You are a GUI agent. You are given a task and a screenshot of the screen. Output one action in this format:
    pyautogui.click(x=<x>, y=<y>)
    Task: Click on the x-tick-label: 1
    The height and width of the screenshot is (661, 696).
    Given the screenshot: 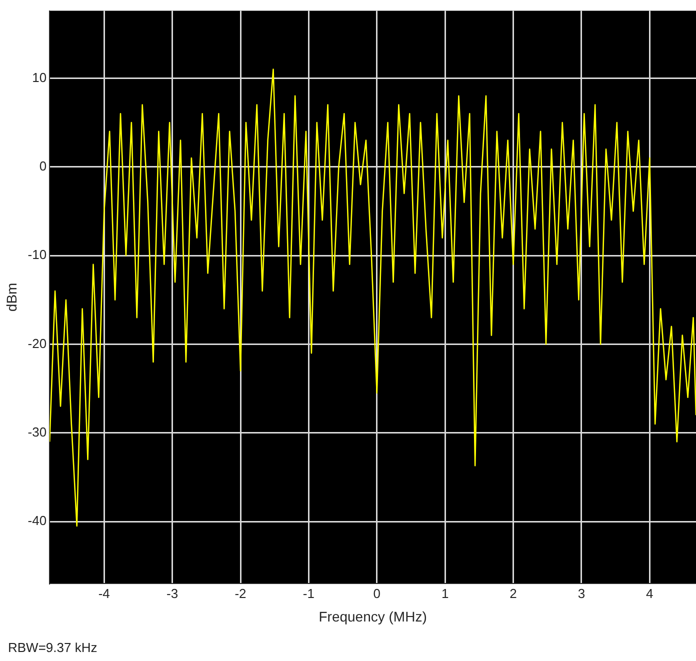 What is the action you would take?
    pyautogui.click(x=445, y=593)
    